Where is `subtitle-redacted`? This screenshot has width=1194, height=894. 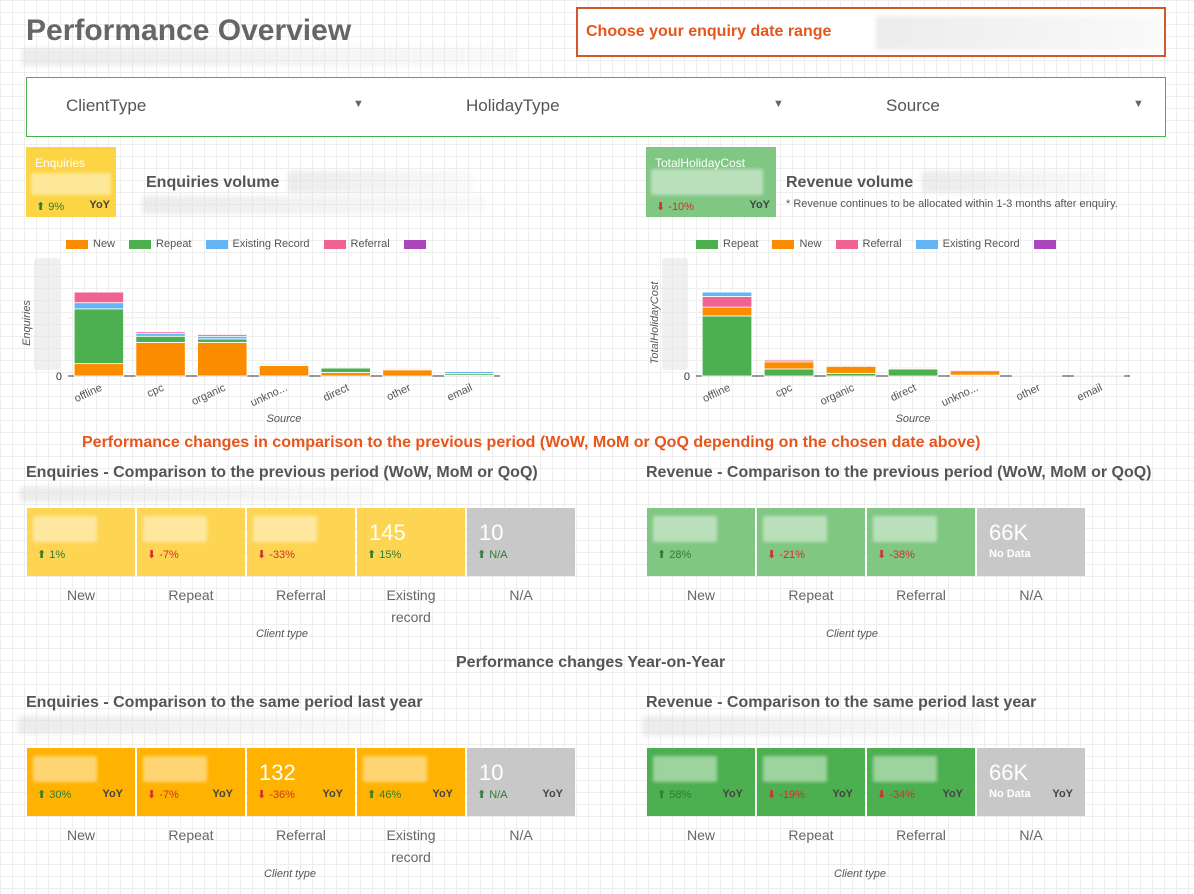 subtitle-redacted is located at coordinates (270, 57).